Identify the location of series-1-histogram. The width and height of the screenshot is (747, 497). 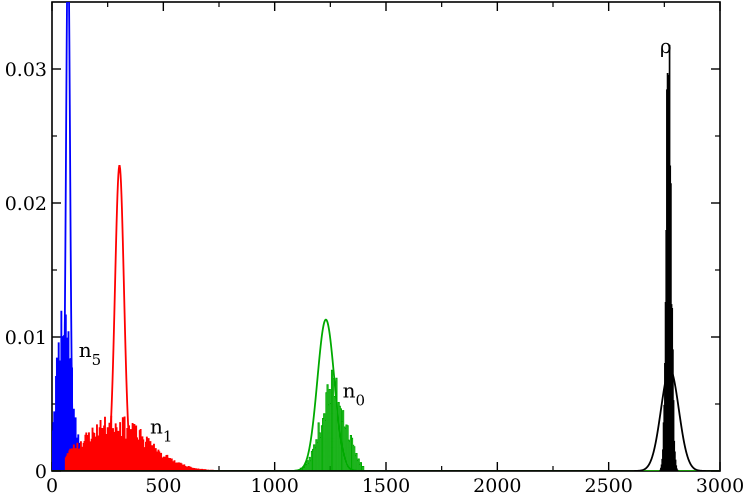
(143, 443).